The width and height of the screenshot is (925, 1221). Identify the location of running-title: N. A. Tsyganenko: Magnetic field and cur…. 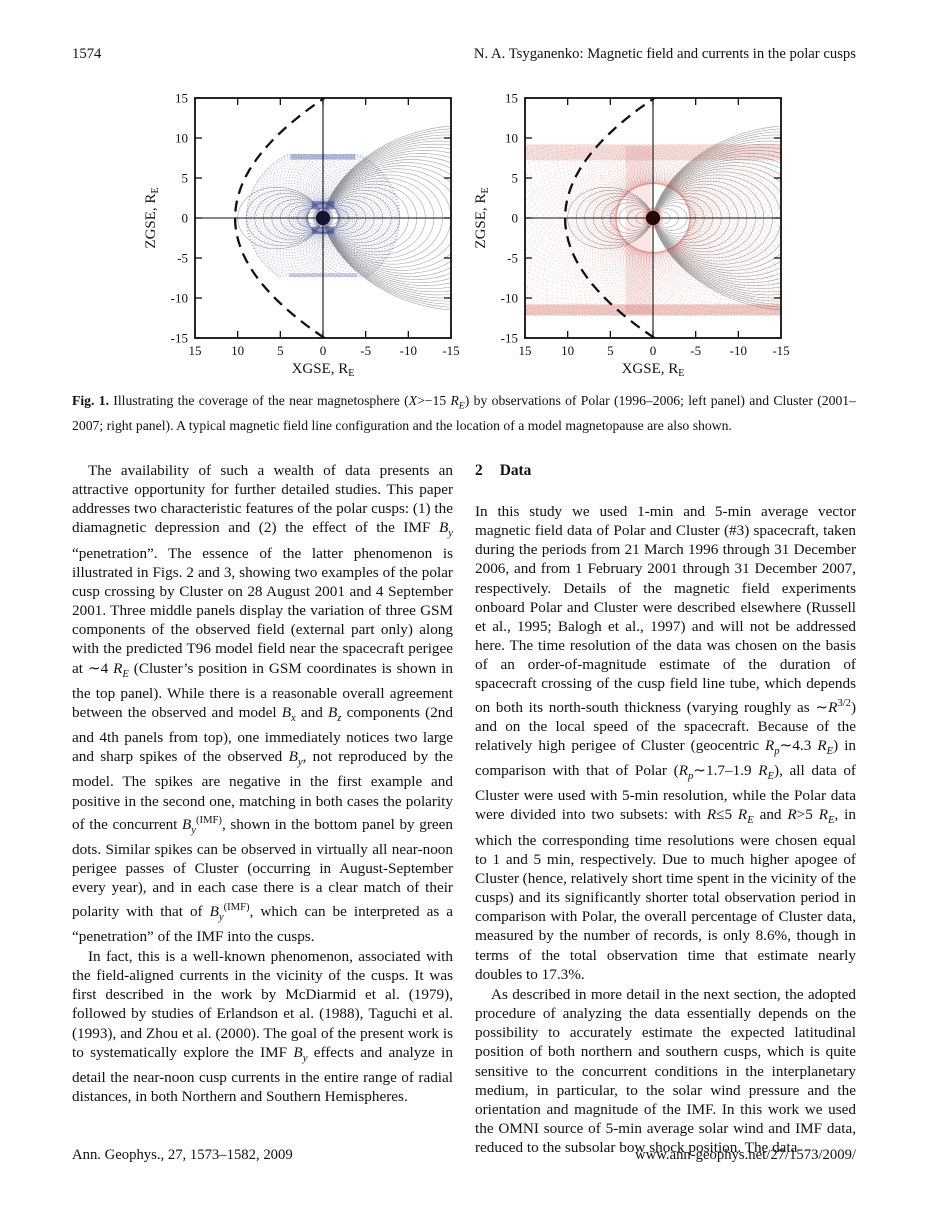
(664, 54).